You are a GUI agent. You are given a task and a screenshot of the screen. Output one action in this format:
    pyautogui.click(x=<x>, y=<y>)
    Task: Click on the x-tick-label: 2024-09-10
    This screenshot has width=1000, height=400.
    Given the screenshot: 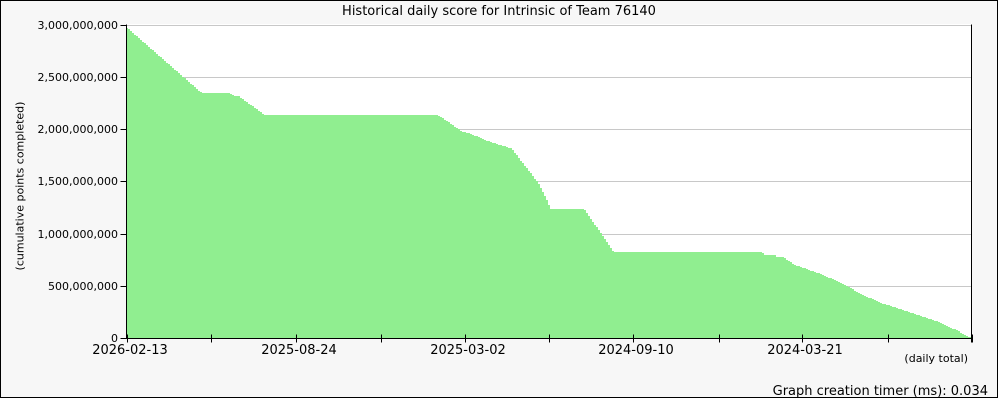 What is the action you would take?
    pyautogui.click(x=636, y=350)
    